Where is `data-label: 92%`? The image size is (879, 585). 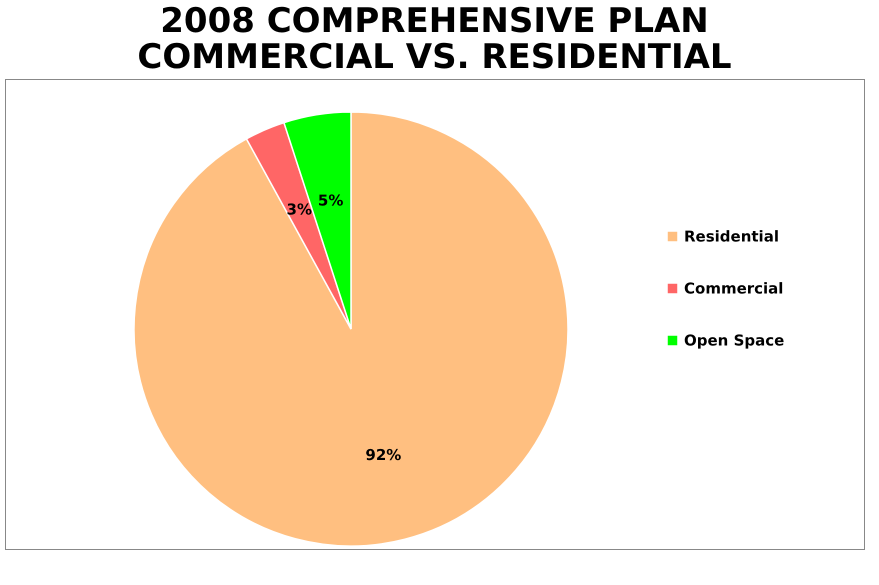 data-label: 92% is located at coordinates (383, 455).